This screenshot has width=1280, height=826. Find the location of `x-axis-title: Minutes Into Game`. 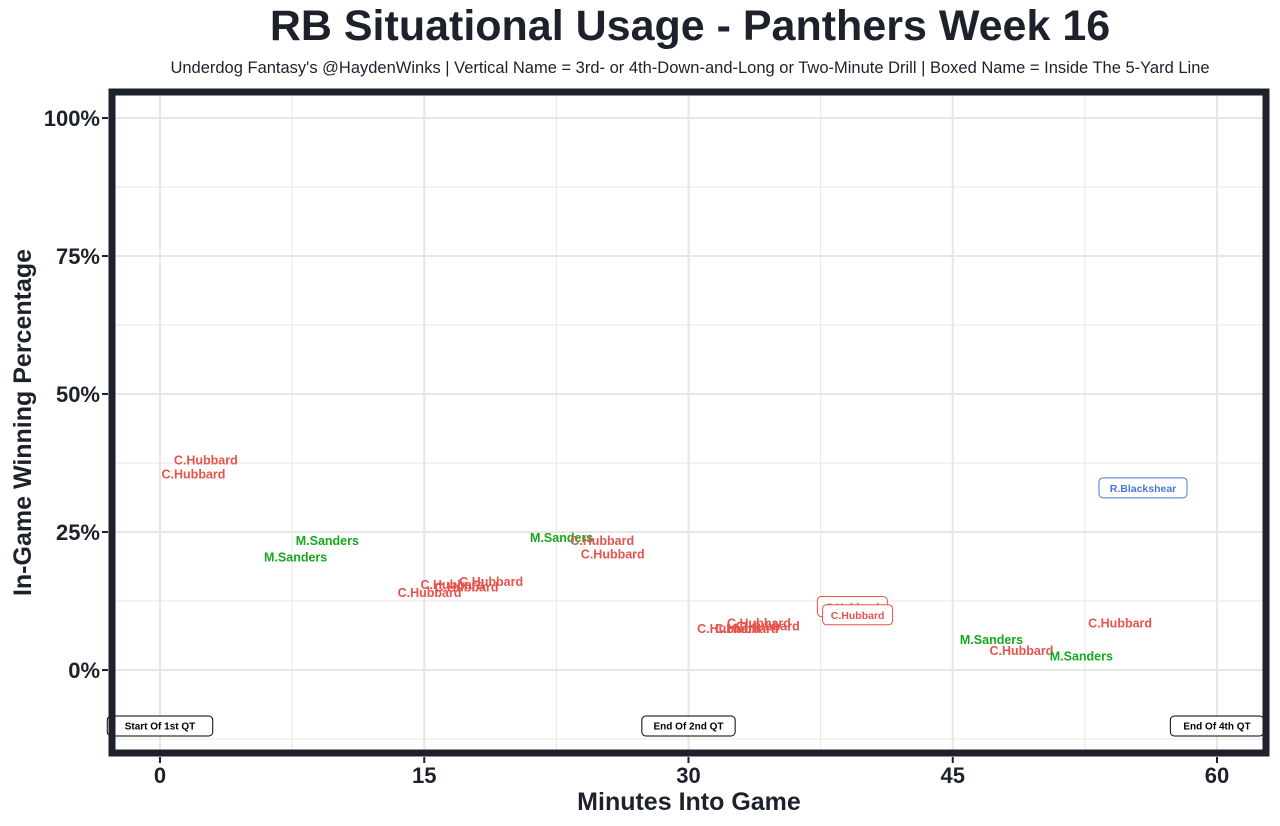

x-axis-title: Minutes Into Game is located at coordinates (689, 802).